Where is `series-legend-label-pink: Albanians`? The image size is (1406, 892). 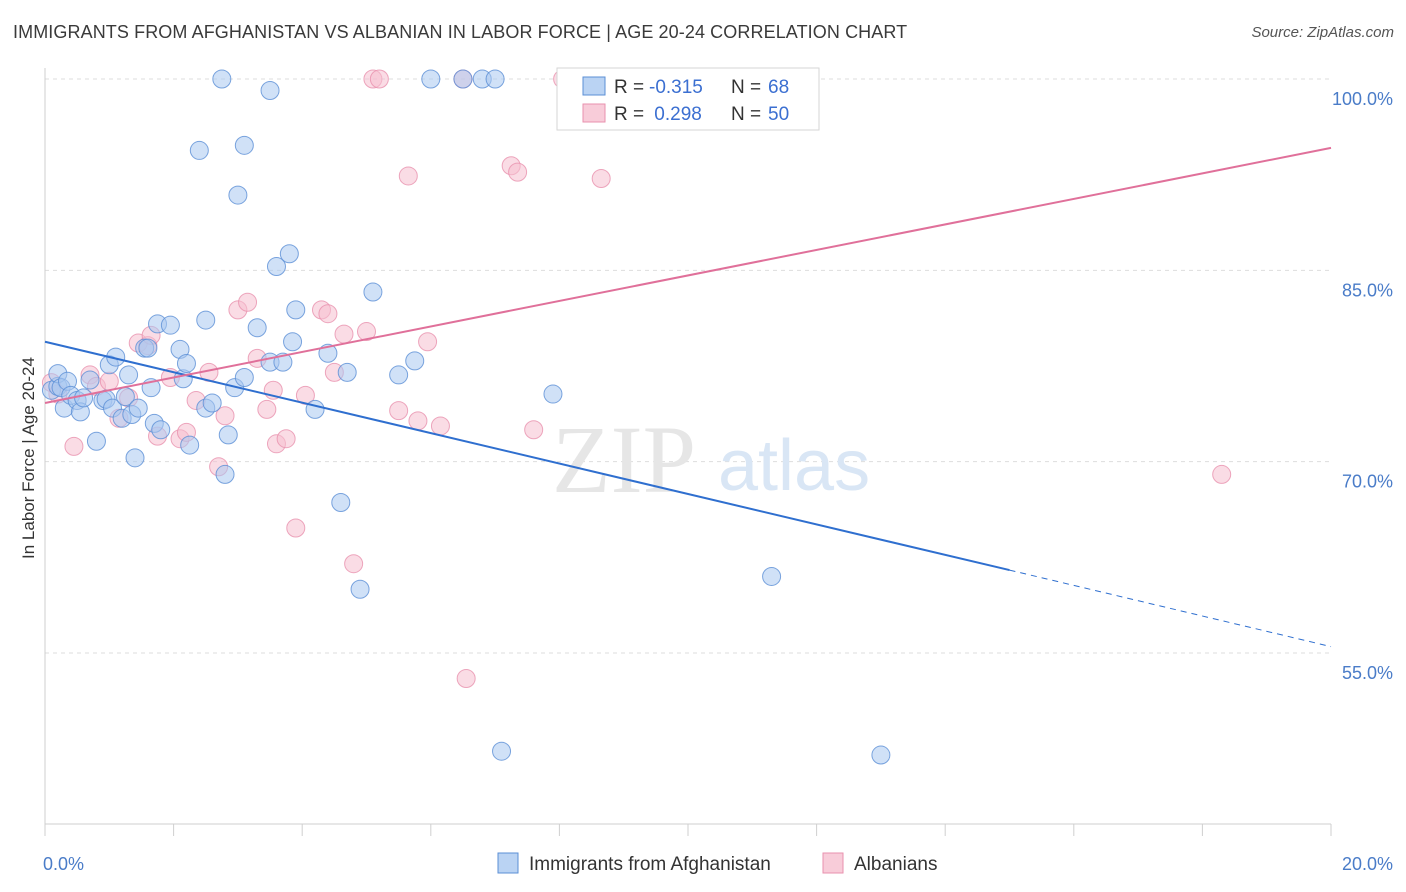
series-legend-label-pink: Albanians is located at coordinates (895, 864).